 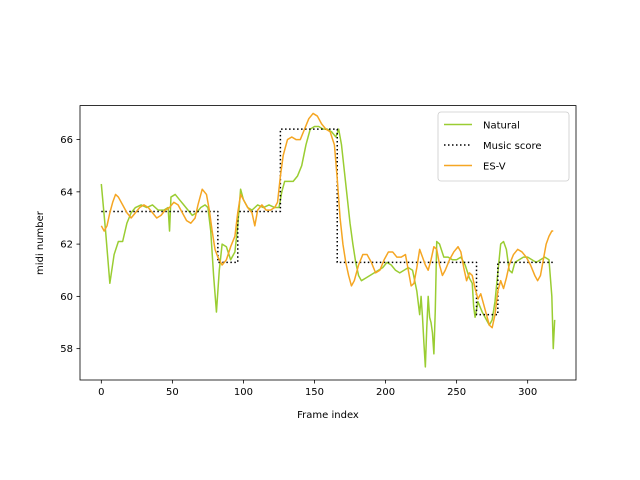 I want to click on y-axis-label: midi number, so click(x=40, y=242).